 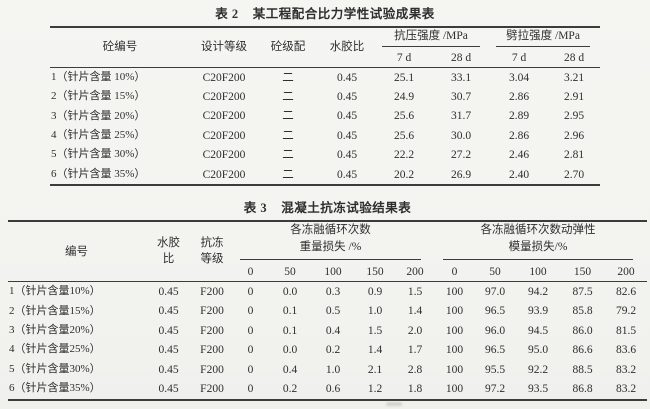 I want to click on subcol-header-cycle-0: 0, so click(x=454, y=271).